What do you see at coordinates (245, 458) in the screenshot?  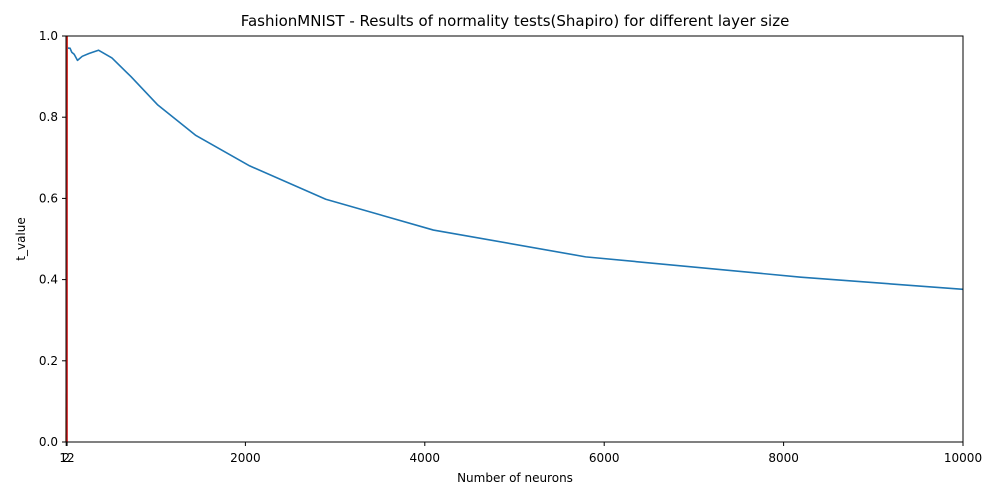 I see `x-tick-label: 2000` at bounding box center [245, 458].